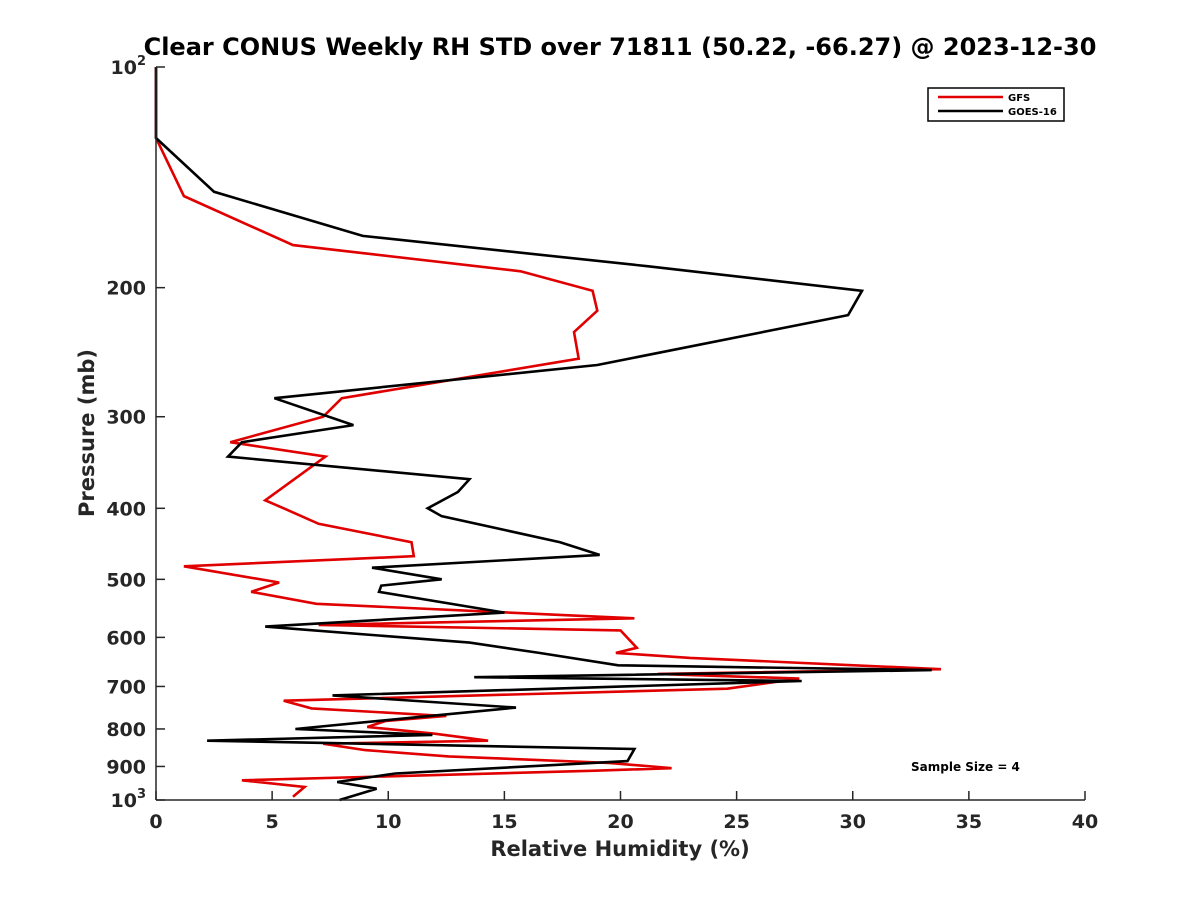  I want to click on legend-box, so click(996, 104).